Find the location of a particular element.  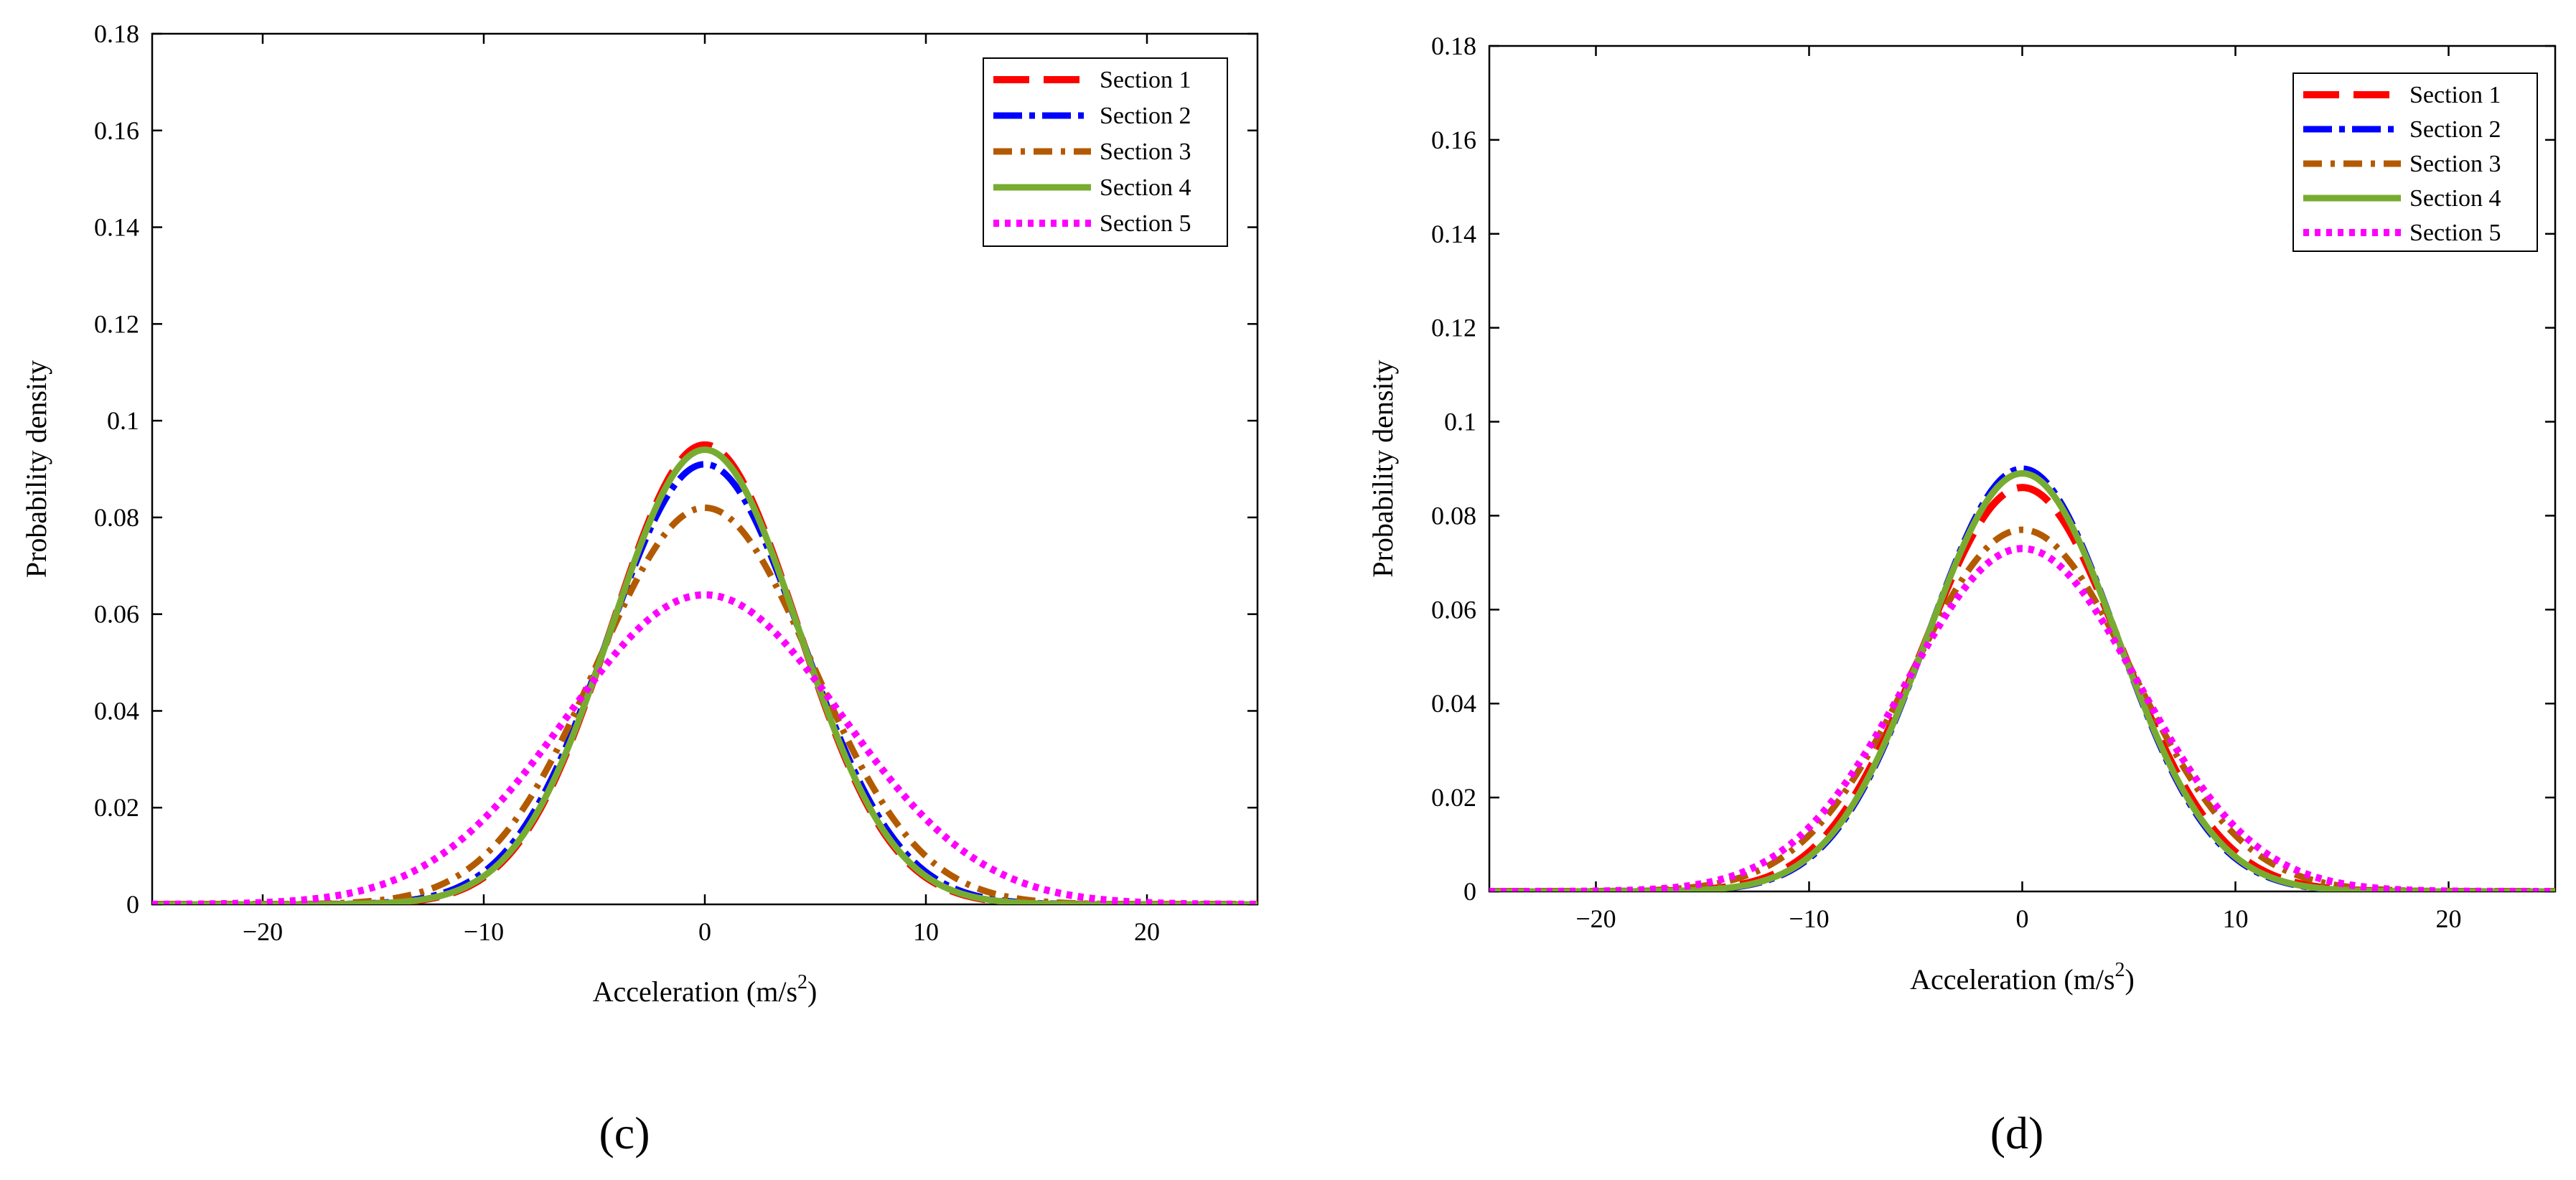

panel-label: (d) is located at coordinates (2017, 1133).